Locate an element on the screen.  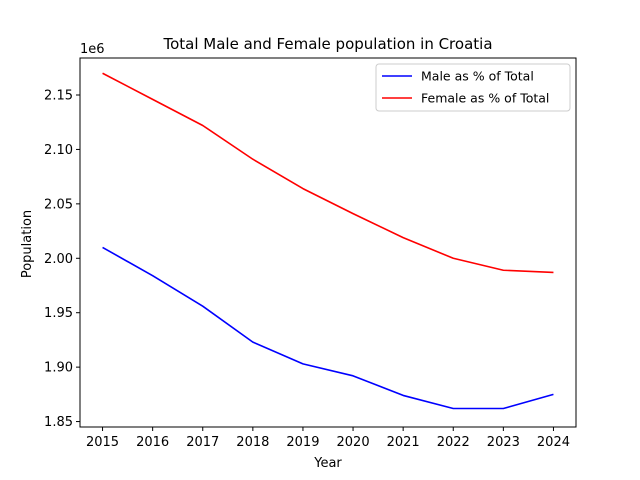
y-tick-label: 1.90 is located at coordinates (58, 368).